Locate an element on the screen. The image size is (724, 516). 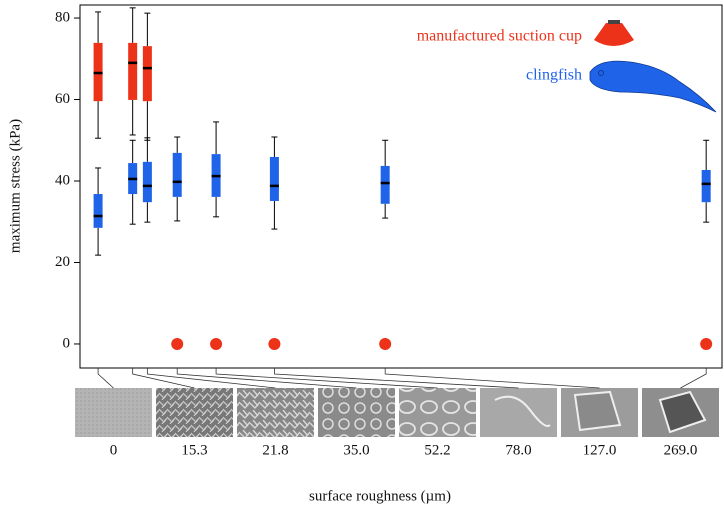
y-tick-label: 0 is located at coordinates (67, 343).